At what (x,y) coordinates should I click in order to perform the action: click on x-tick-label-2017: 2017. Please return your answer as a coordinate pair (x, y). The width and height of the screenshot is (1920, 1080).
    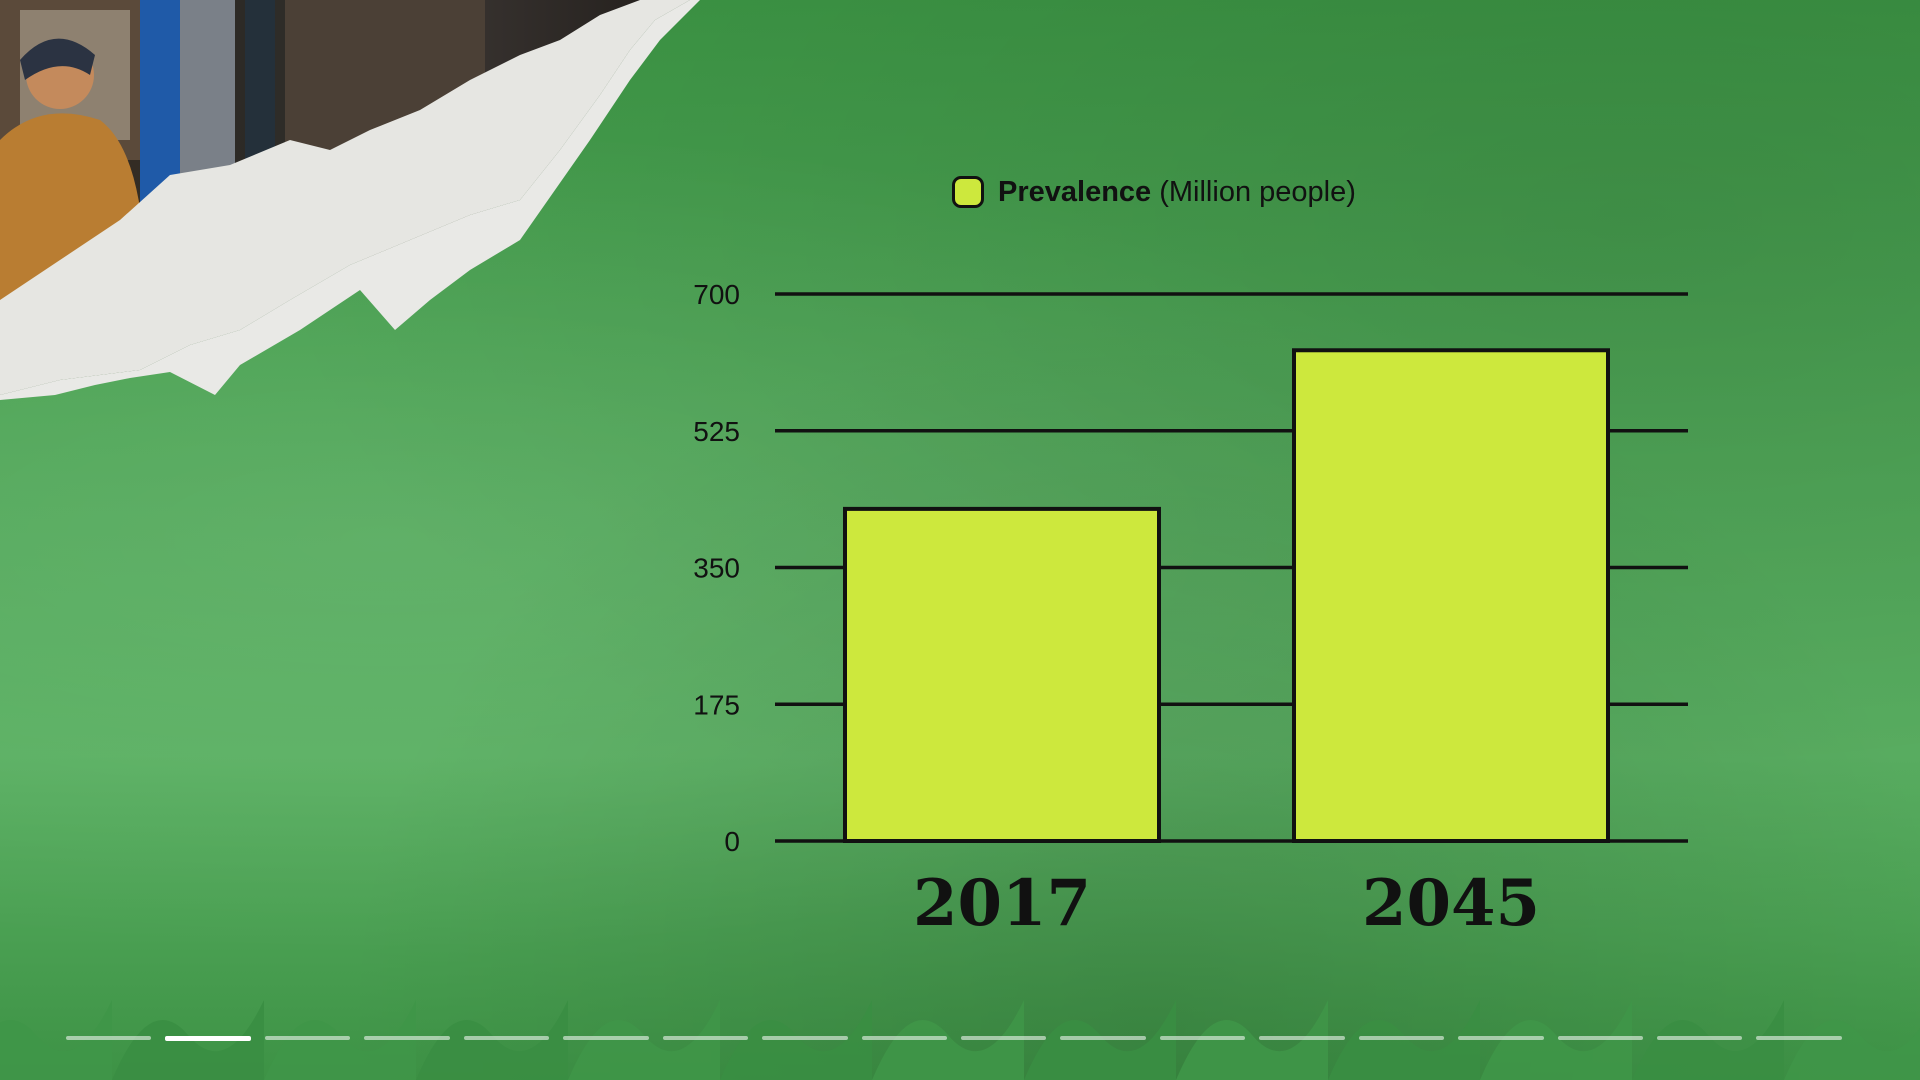
    Looking at the image, I should click on (1002, 903).